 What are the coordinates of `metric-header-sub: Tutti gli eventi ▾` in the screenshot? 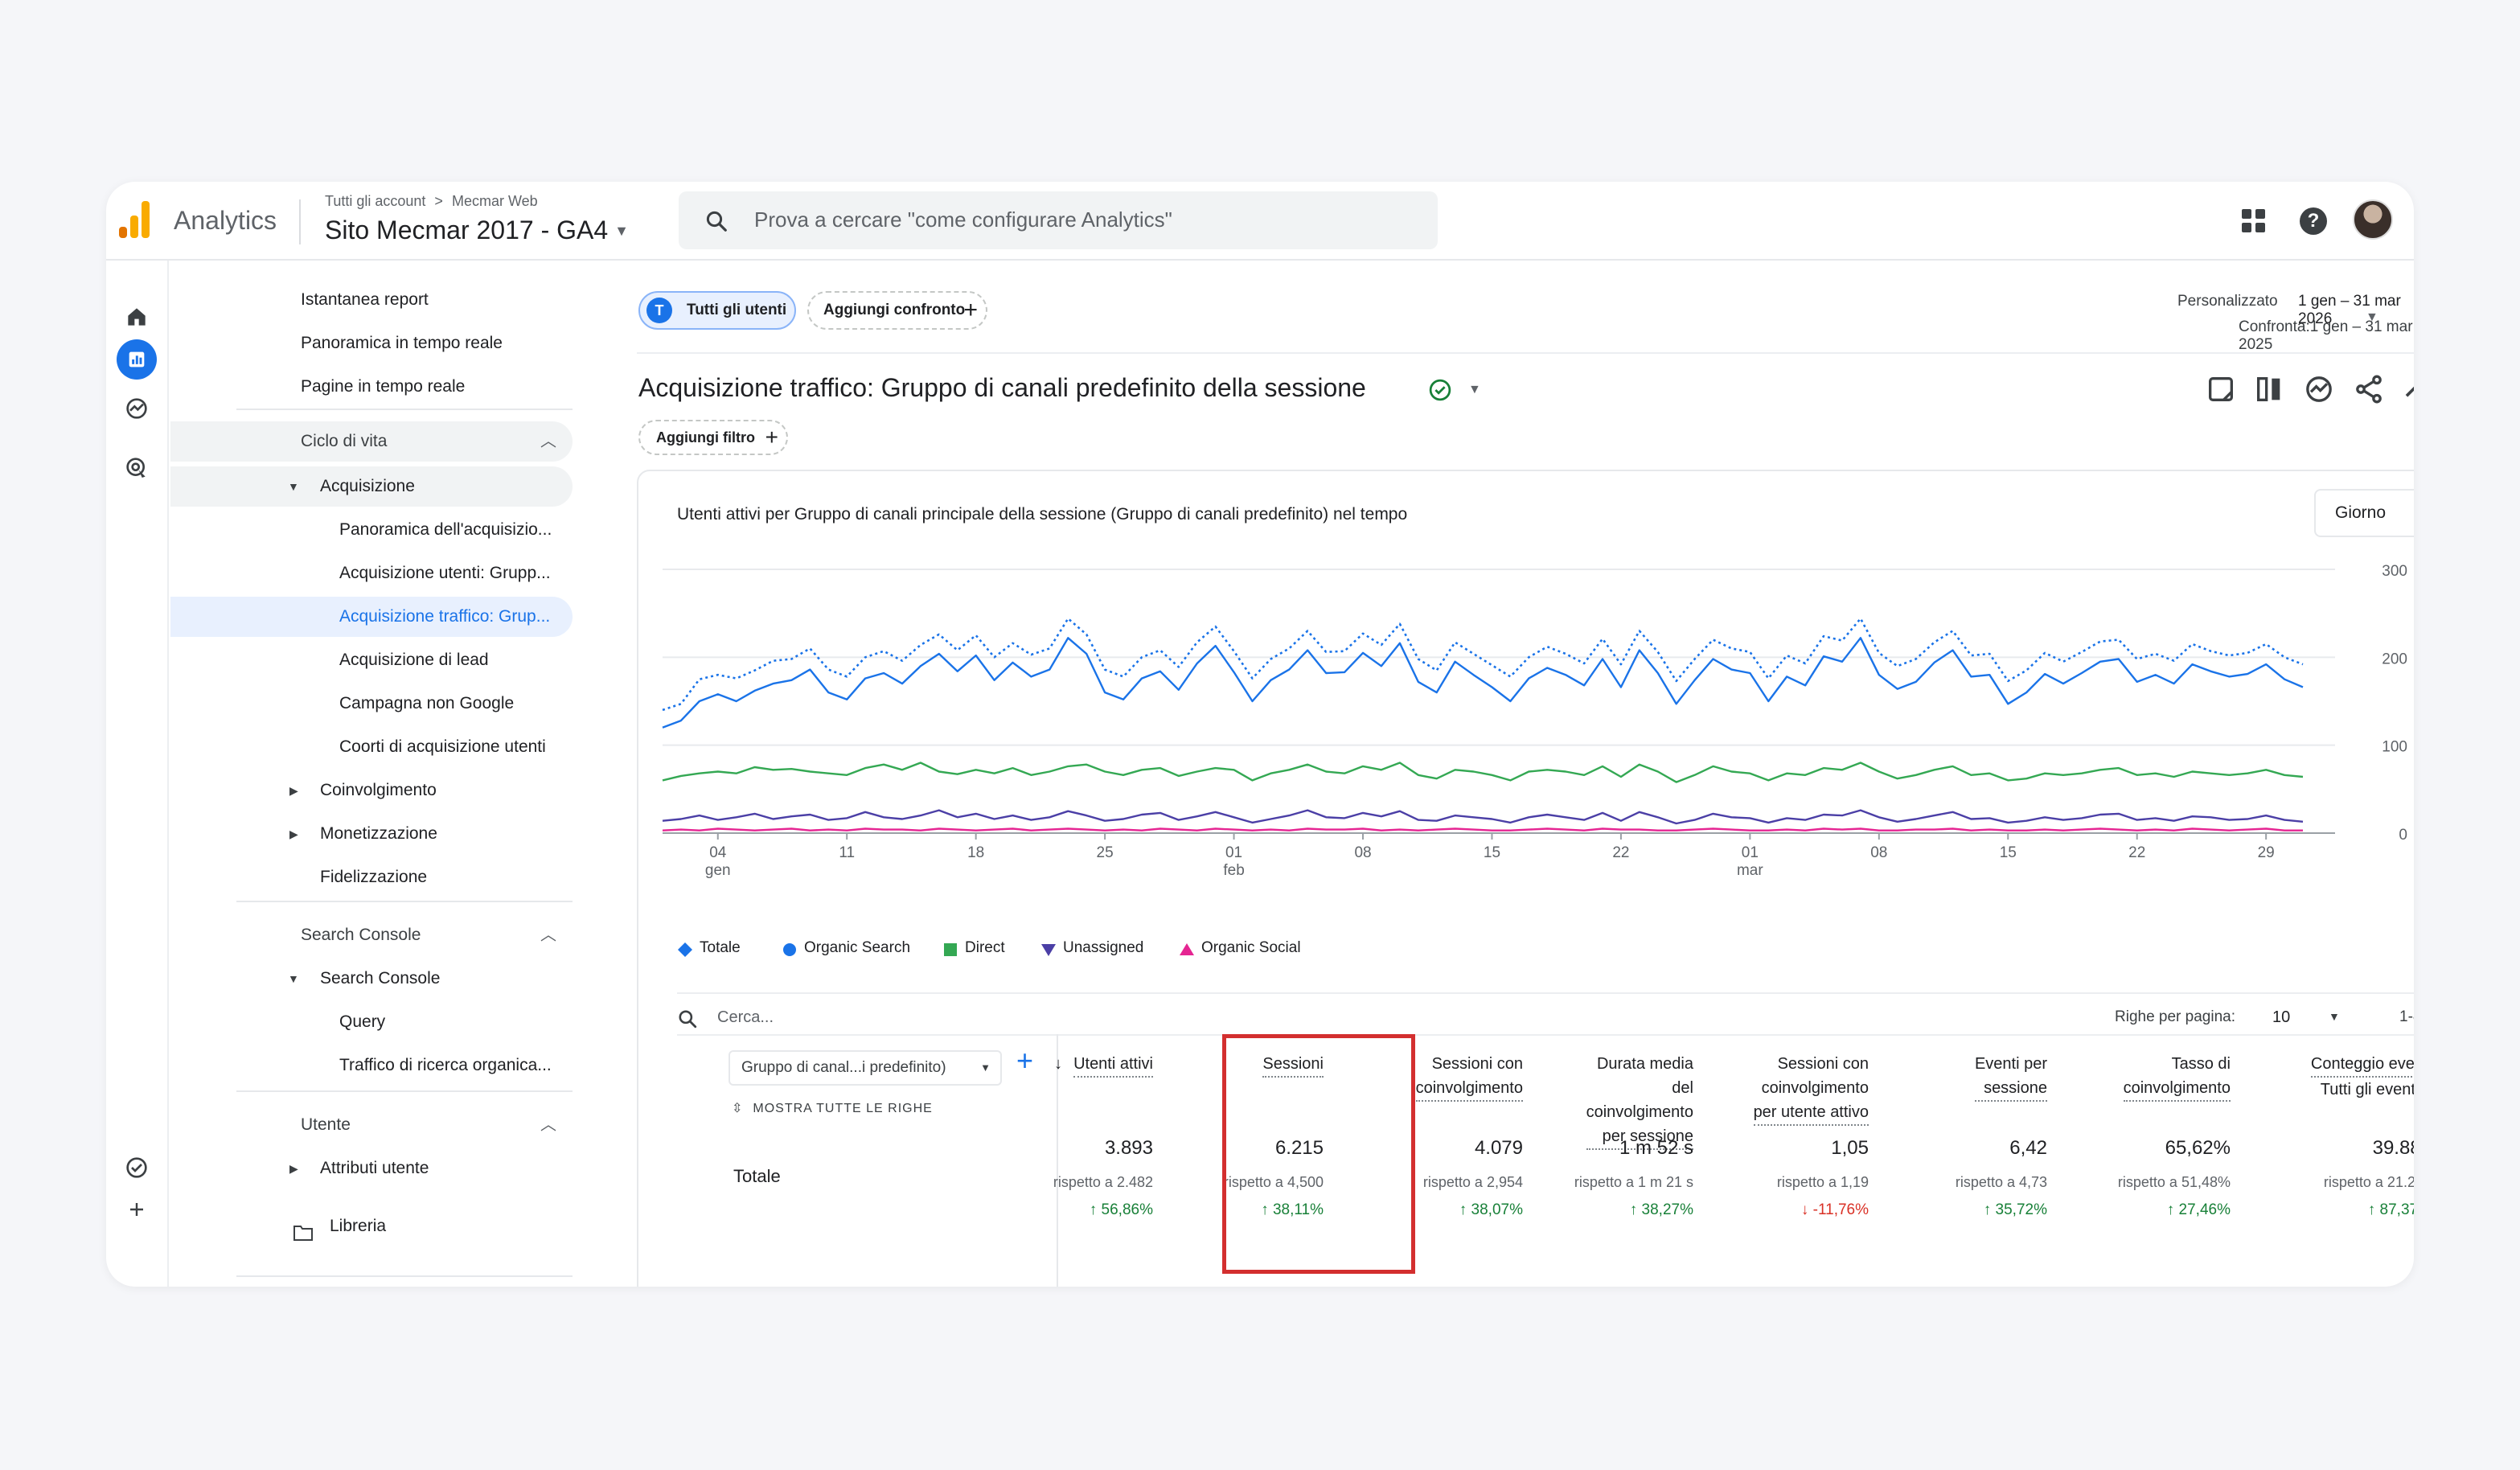 It's located at (2367, 1089).